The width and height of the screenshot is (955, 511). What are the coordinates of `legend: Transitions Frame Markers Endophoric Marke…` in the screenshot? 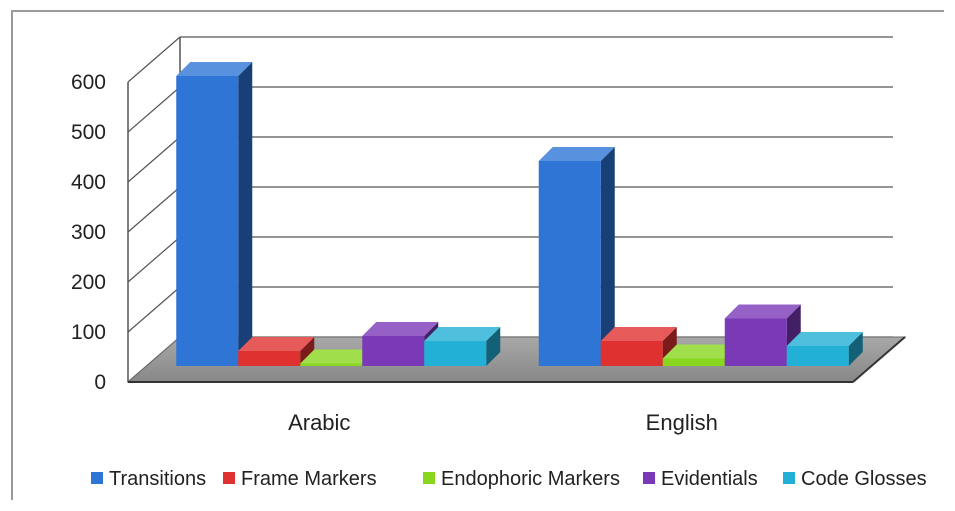 It's located at (509, 479).